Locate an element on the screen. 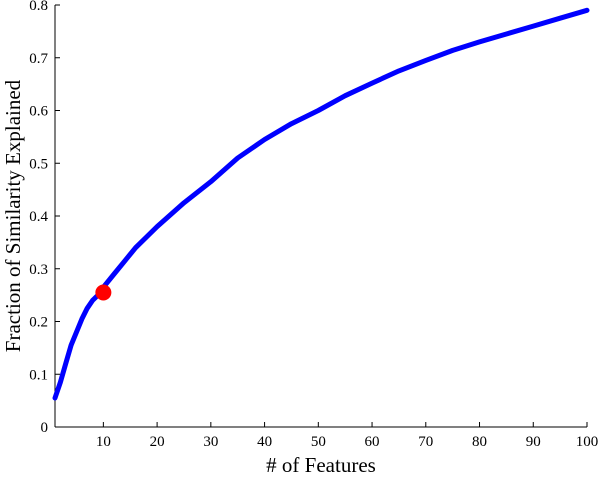 The width and height of the screenshot is (600, 477). x-axis-label: # of Features is located at coordinates (321, 465).